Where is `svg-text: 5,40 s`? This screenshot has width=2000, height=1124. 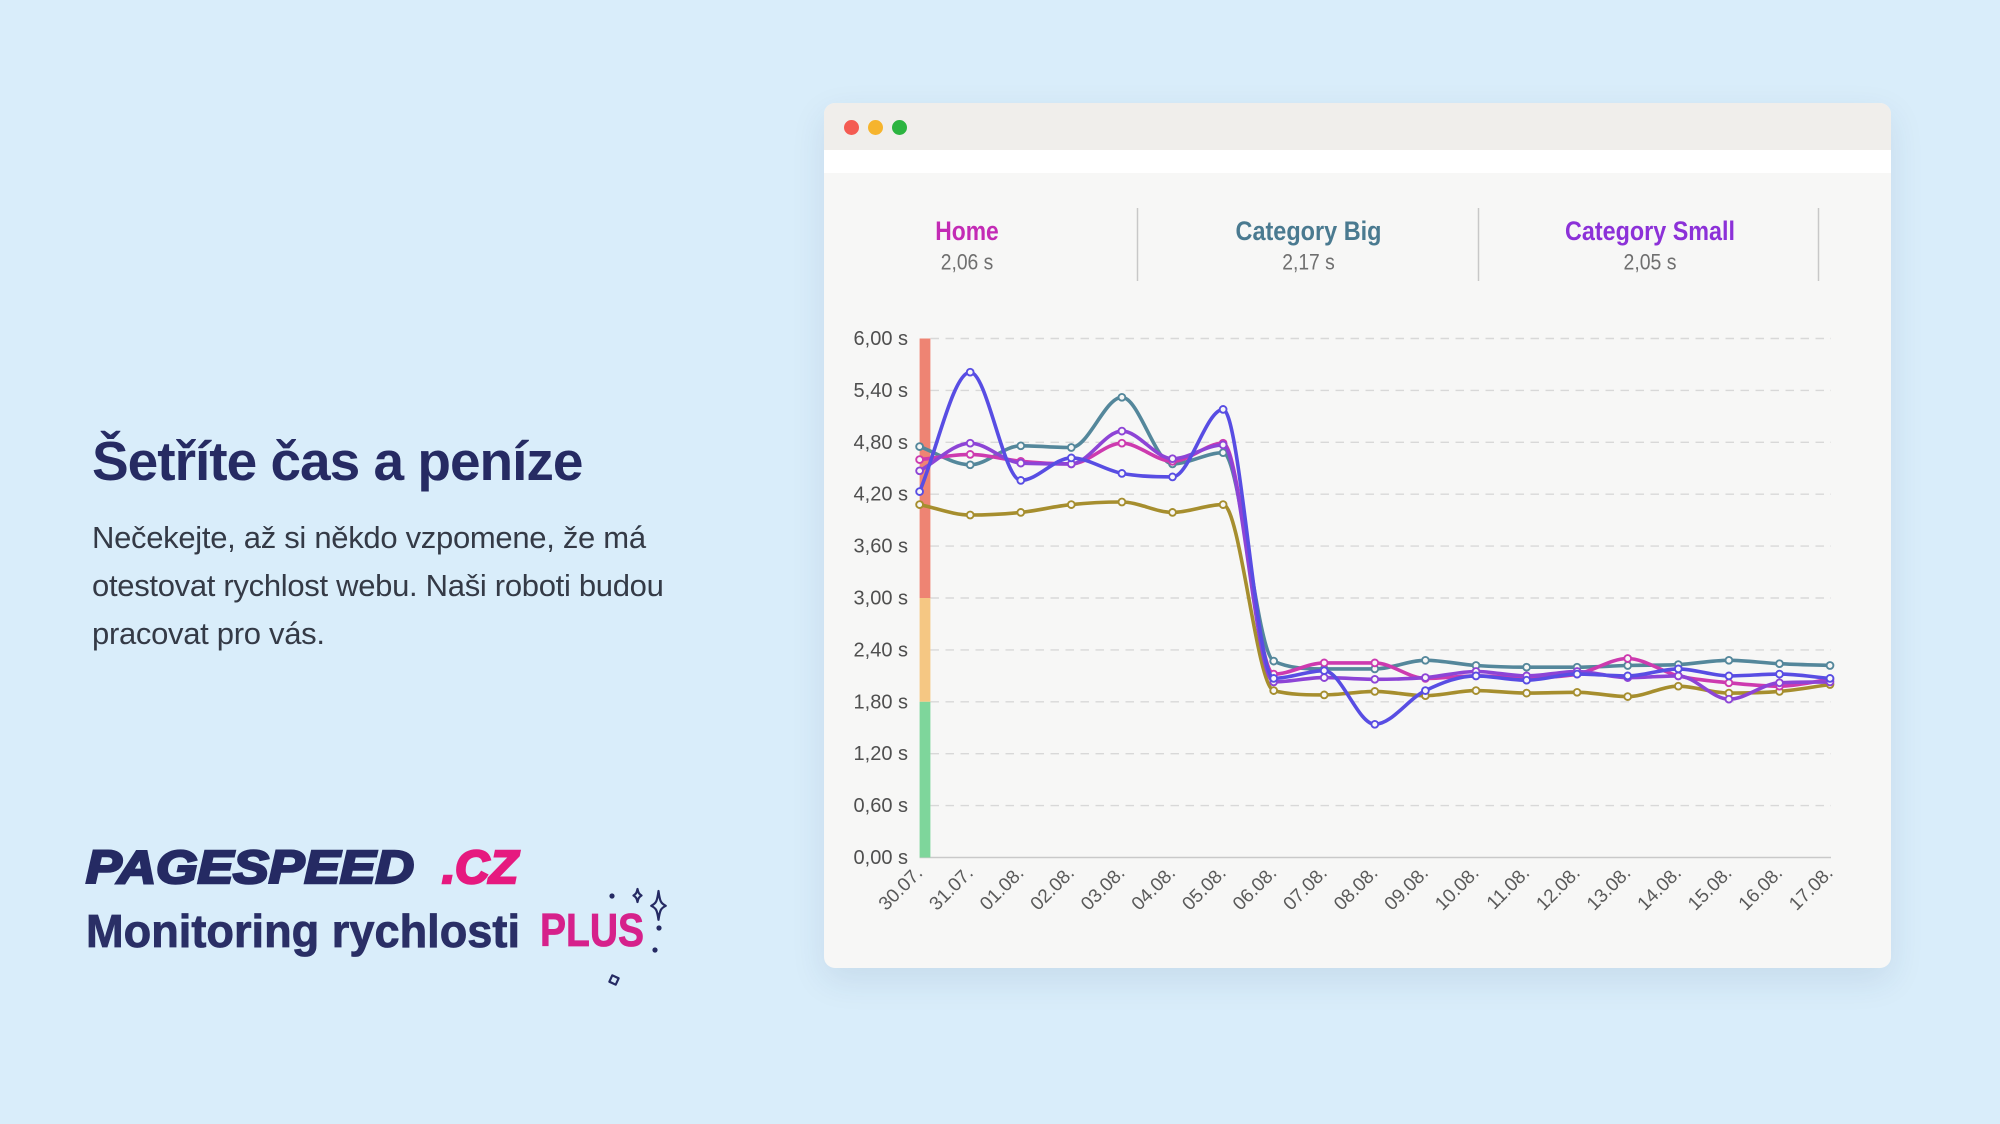 svg-text: 5,40 s is located at coordinates (881, 391).